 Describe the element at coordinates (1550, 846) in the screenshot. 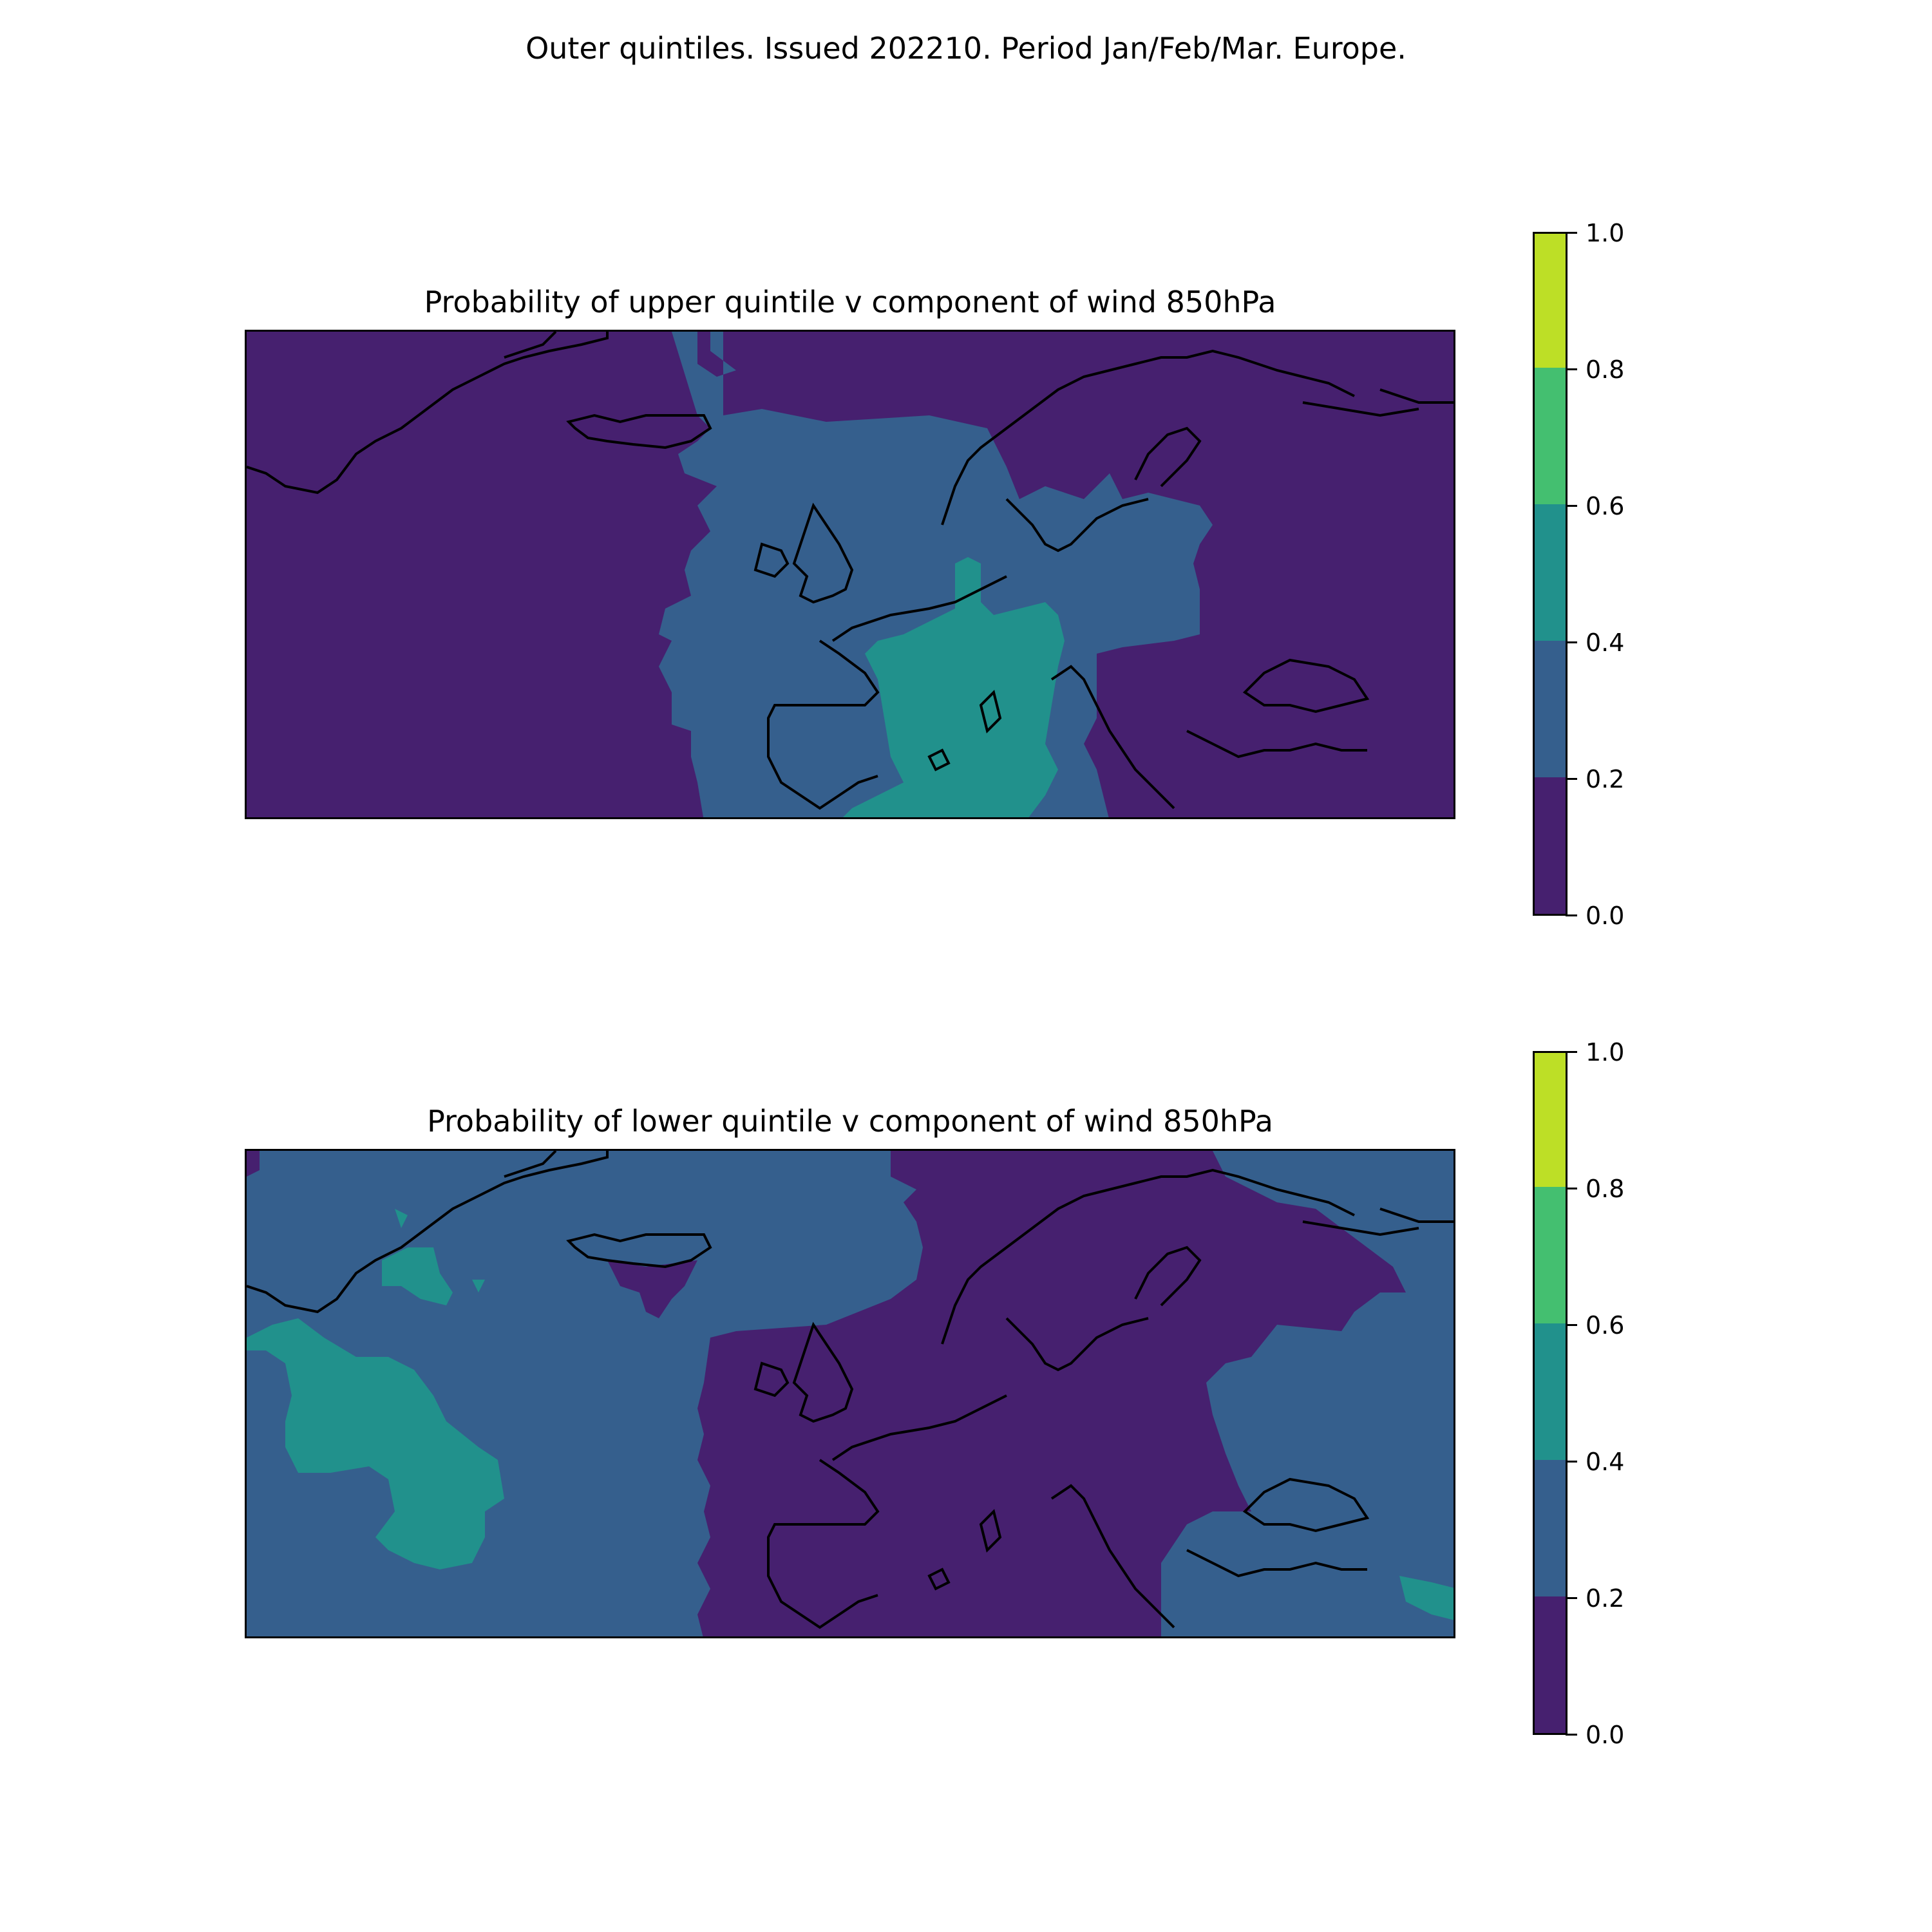

I see `upper-colorbar-band-0.0-0.2` at that location.